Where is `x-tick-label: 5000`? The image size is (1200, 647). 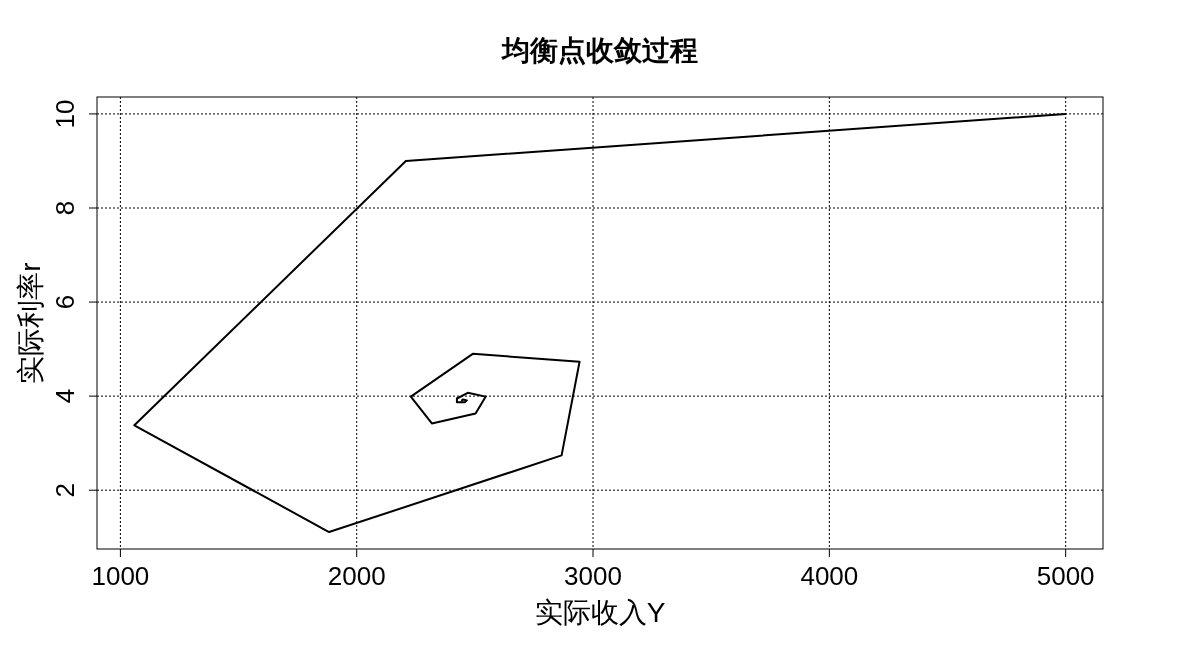 x-tick-label: 5000 is located at coordinates (1065, 576).